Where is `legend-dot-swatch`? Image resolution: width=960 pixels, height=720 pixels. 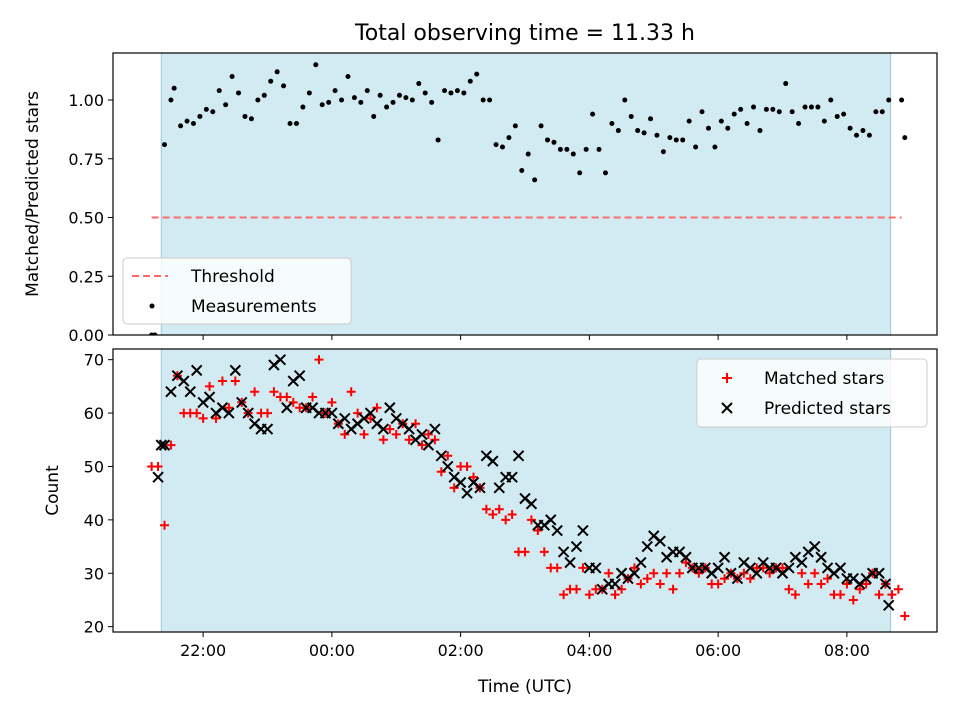
legend-dot-swatch is located at coordinates (152, 306).